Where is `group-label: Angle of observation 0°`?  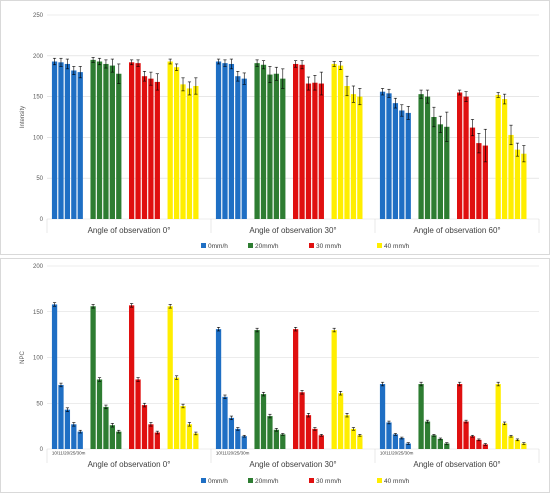 group-label: Angle of observation 0° is located at coordinates (129, 230).